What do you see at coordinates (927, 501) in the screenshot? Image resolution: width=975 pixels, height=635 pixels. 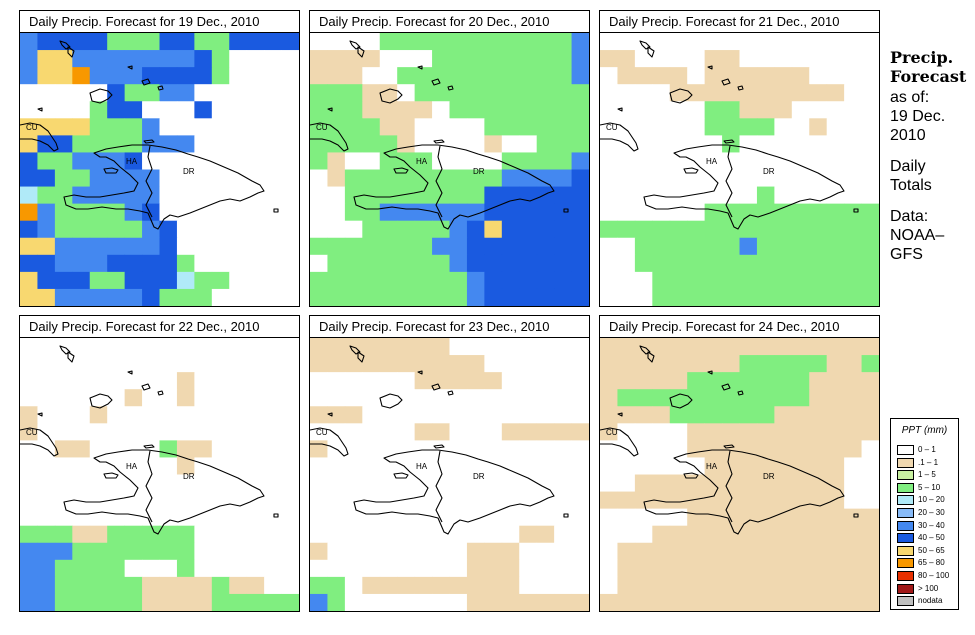 I see `legend-item: 10 – 20` at bounding box center [927, 501].